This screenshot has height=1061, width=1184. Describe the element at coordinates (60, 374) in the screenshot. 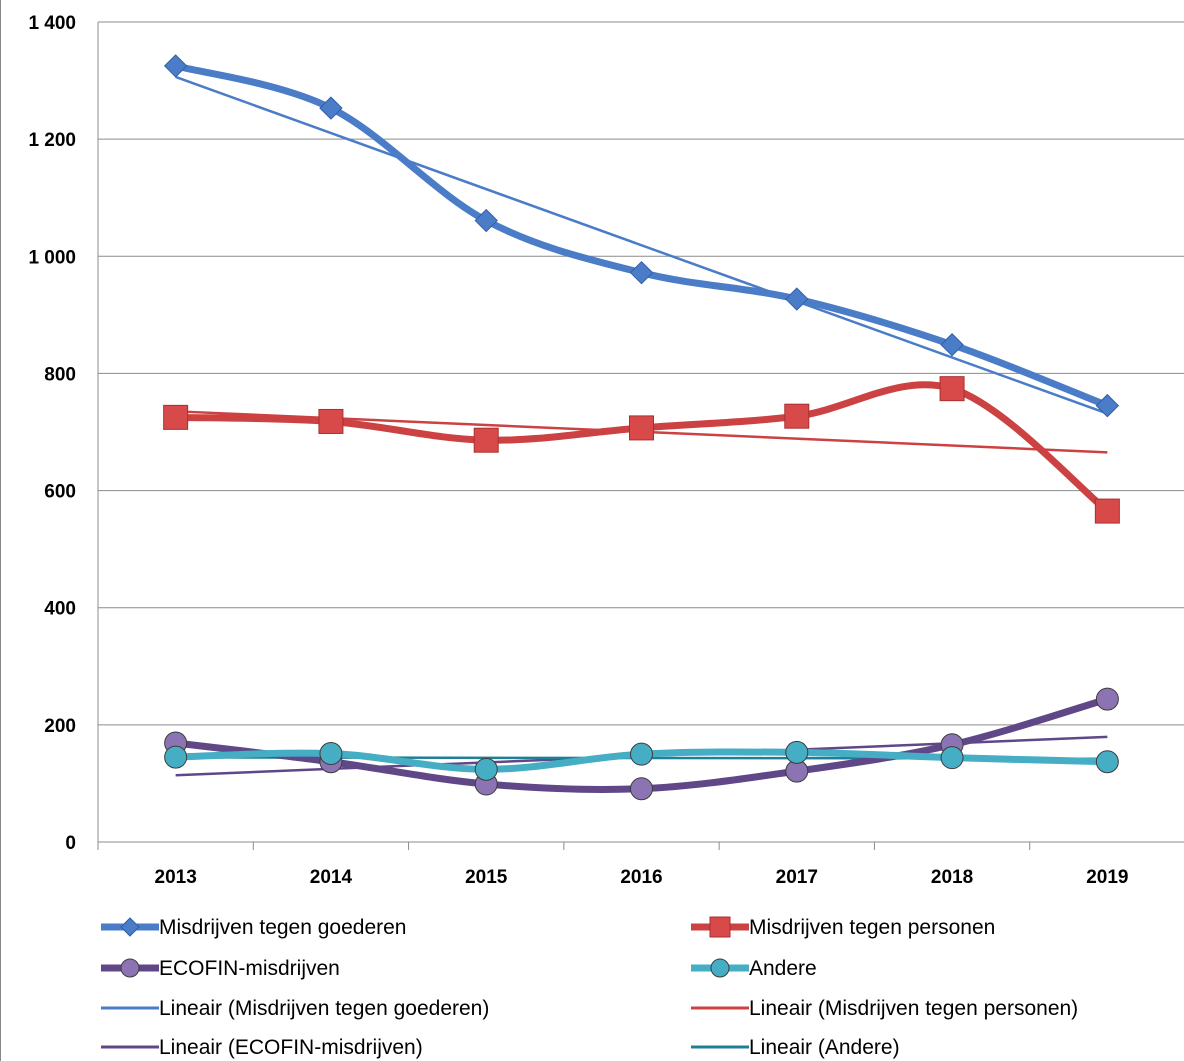

I see `y-tick-label: 800` at that location.